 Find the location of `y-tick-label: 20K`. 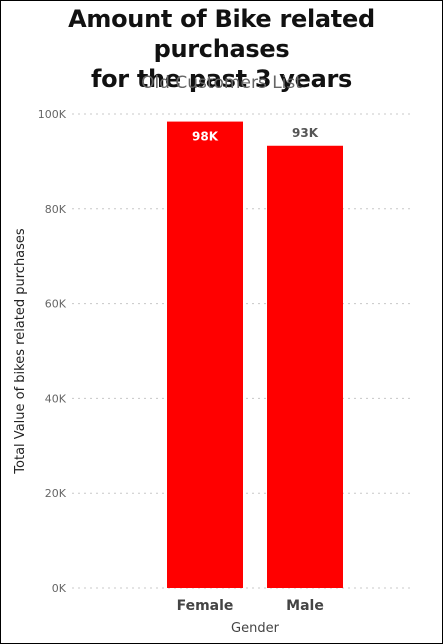

y-tick-label: 20K is located at coordinates (56, 493).